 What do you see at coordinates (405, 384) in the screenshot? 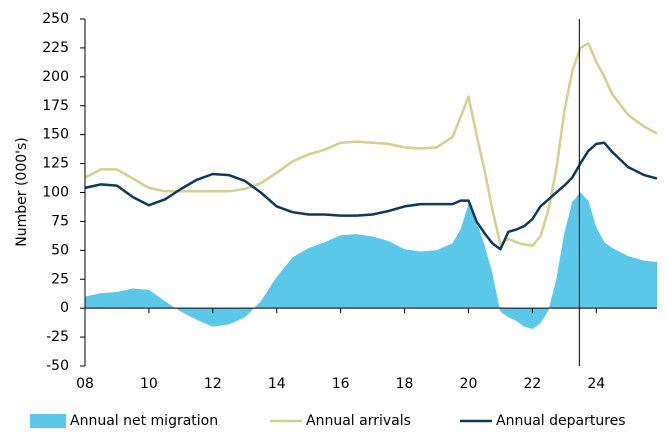
I see `x-tick-label: 18` at bounding box center [405, 384].